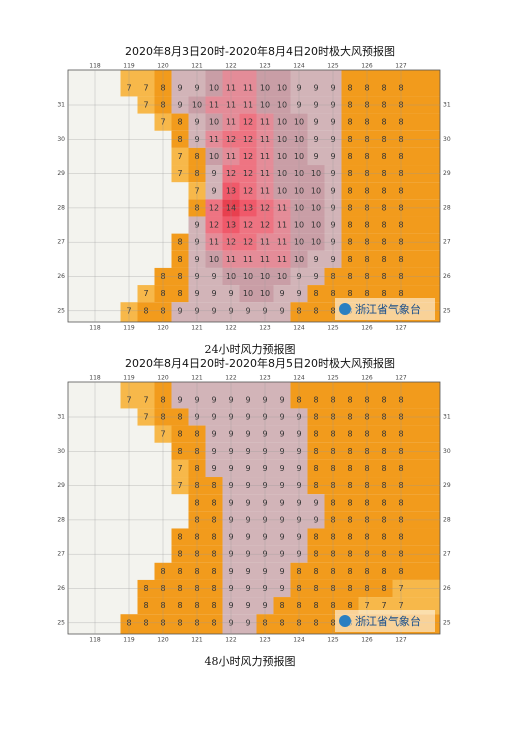 Image resolution: width=521 pixels, height=731 pixels. What do you see at coordinates (61, 105) in the screenshot?
I see `lat-label-left: 31` at bounding box center [61, 105].